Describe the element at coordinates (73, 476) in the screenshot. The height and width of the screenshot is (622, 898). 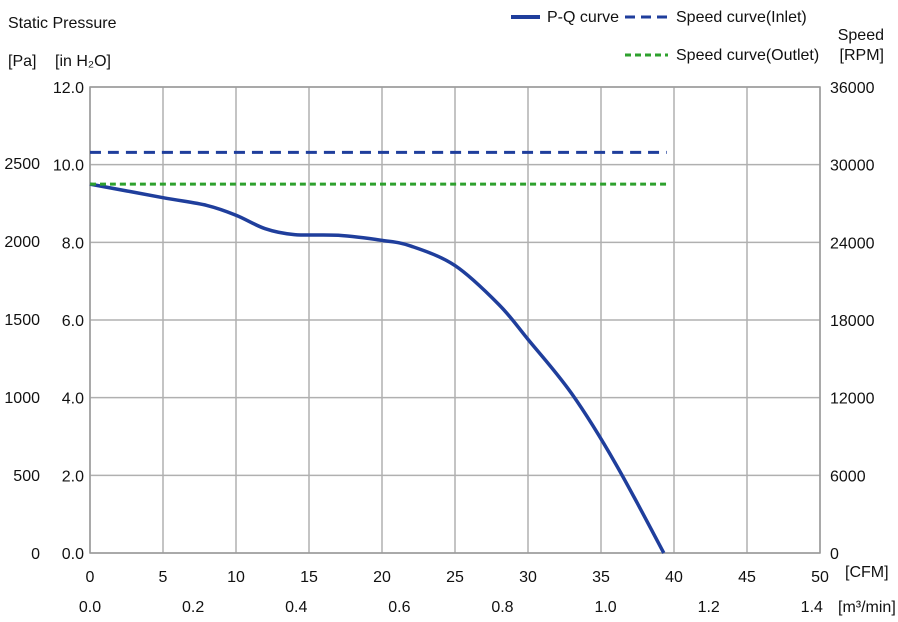
I see `y-inh2o-tick-label: 2.0` at that location.